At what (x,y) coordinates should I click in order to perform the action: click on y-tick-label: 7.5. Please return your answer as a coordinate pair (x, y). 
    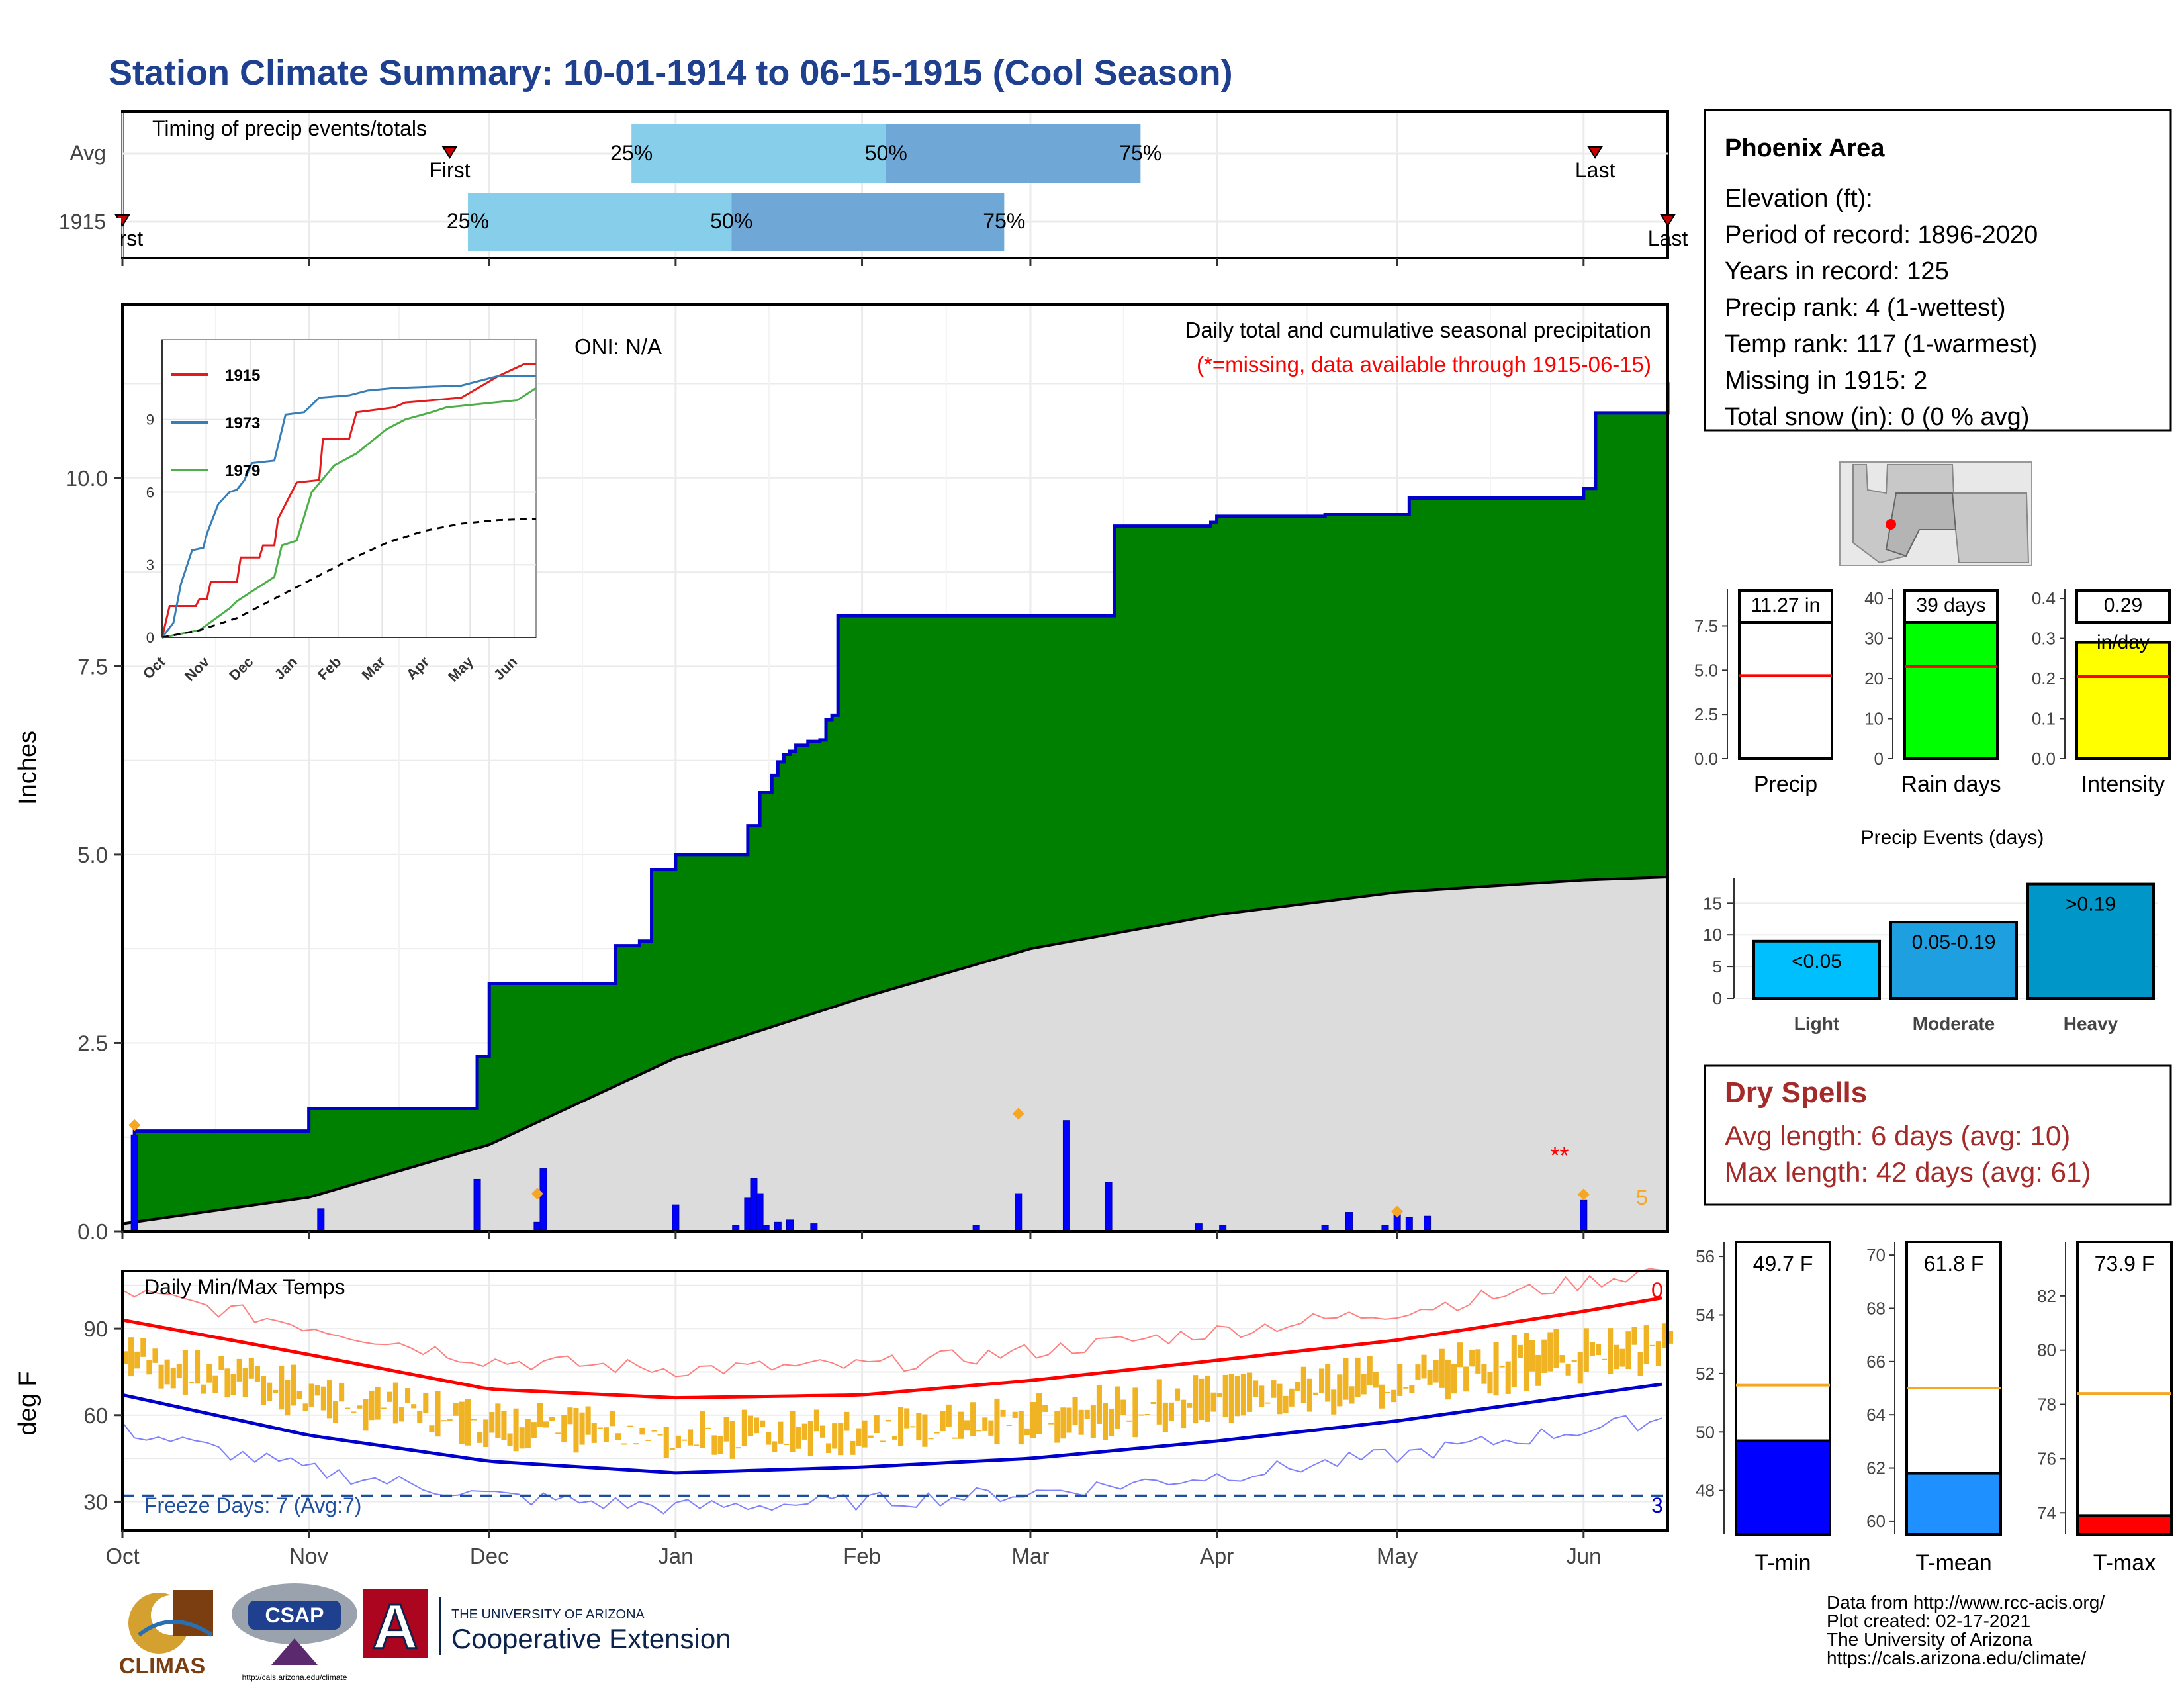
    Looking at the image, I should click on (92, 666).